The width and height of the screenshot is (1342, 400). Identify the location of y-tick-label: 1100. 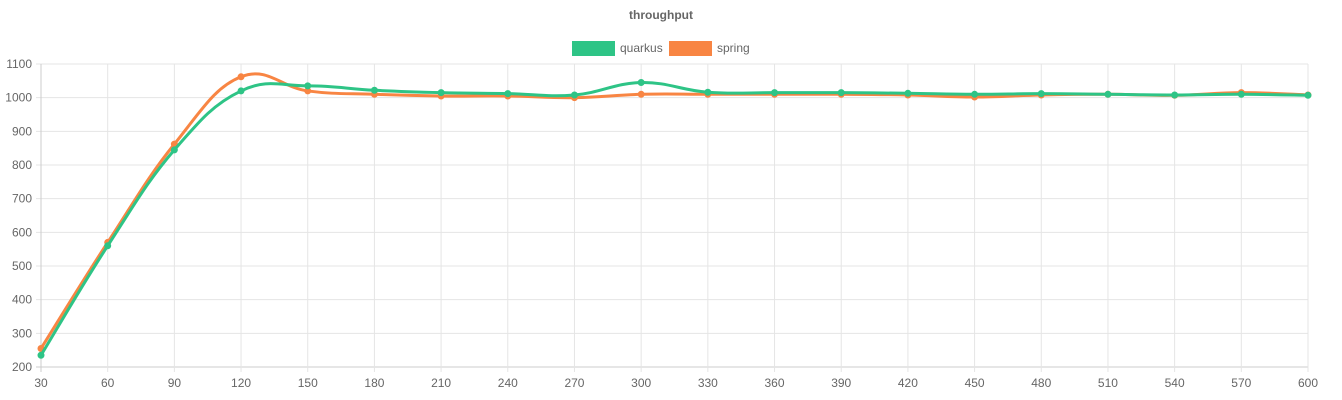
(19, 64).